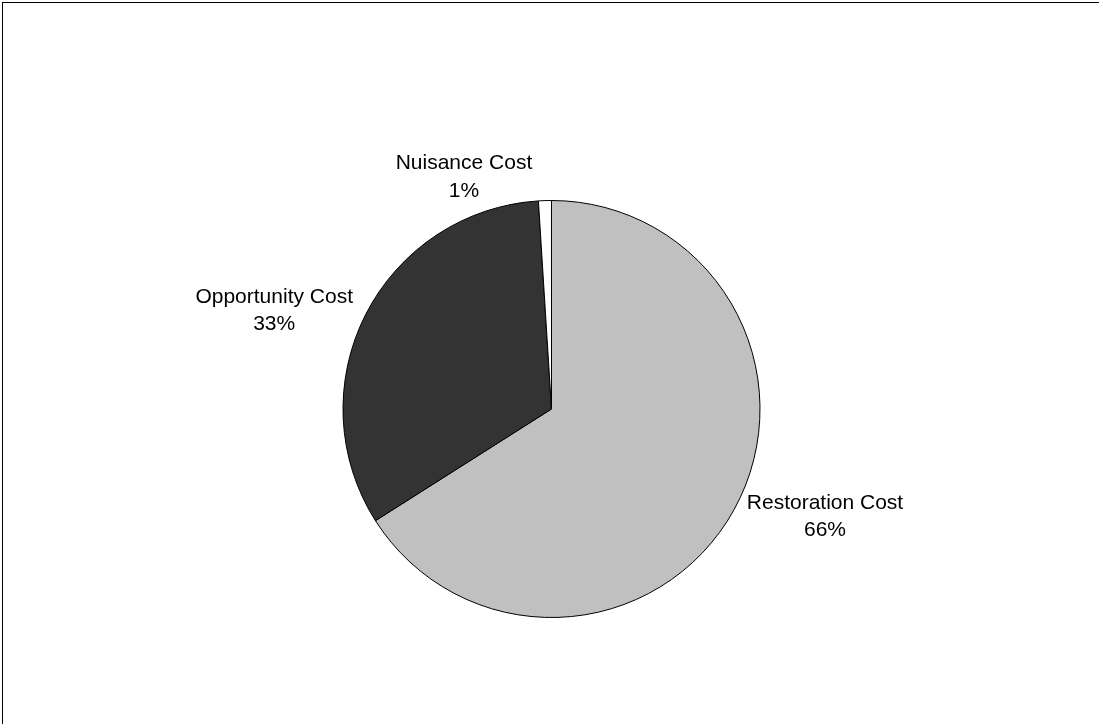  Describe the element at coordinates (464, 189) in the screenshot. I see `data-label: 1%` at that location.